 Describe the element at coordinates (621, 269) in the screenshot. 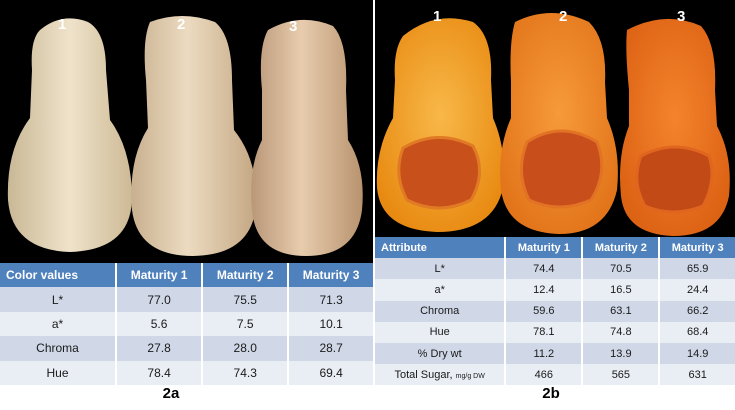

I see `table-cell: 70.5` at that location.